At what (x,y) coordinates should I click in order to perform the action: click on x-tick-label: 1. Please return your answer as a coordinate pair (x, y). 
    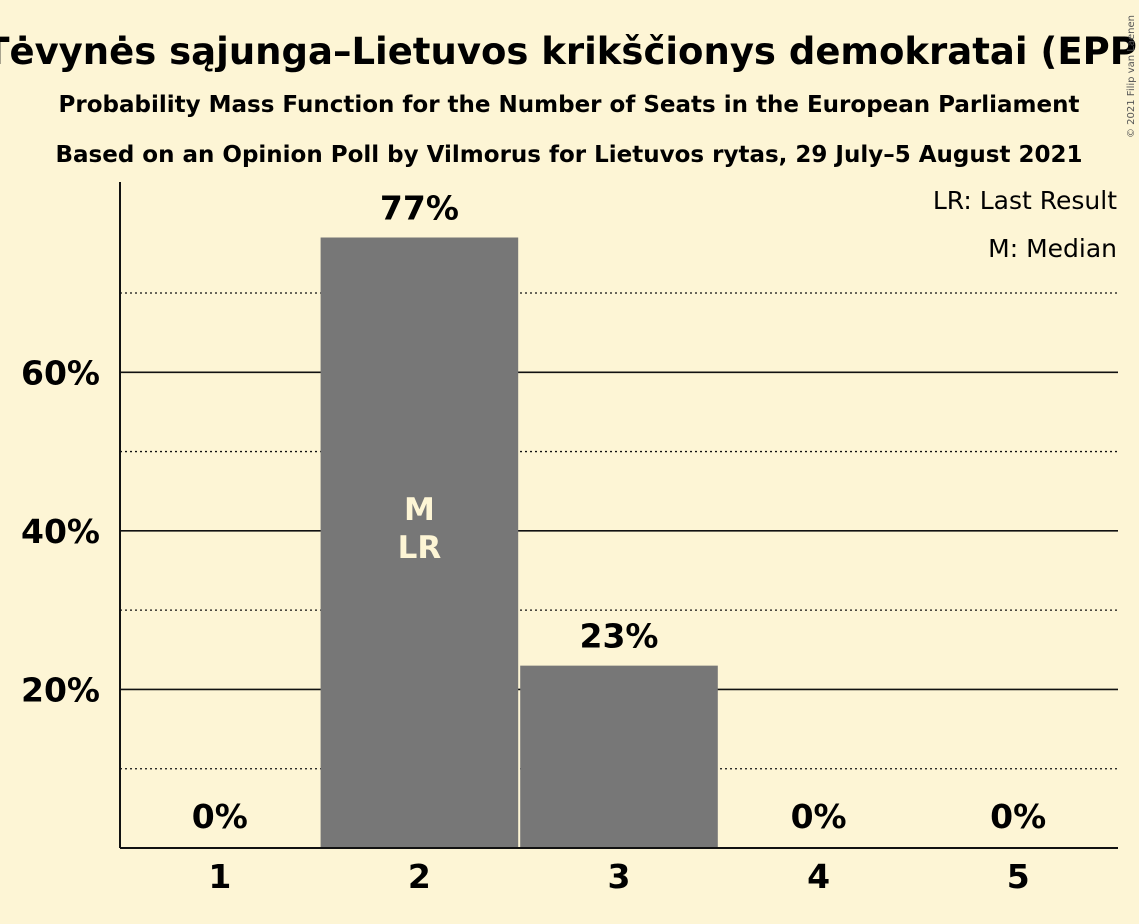
    Looking at the image, I should click on (219, 876).